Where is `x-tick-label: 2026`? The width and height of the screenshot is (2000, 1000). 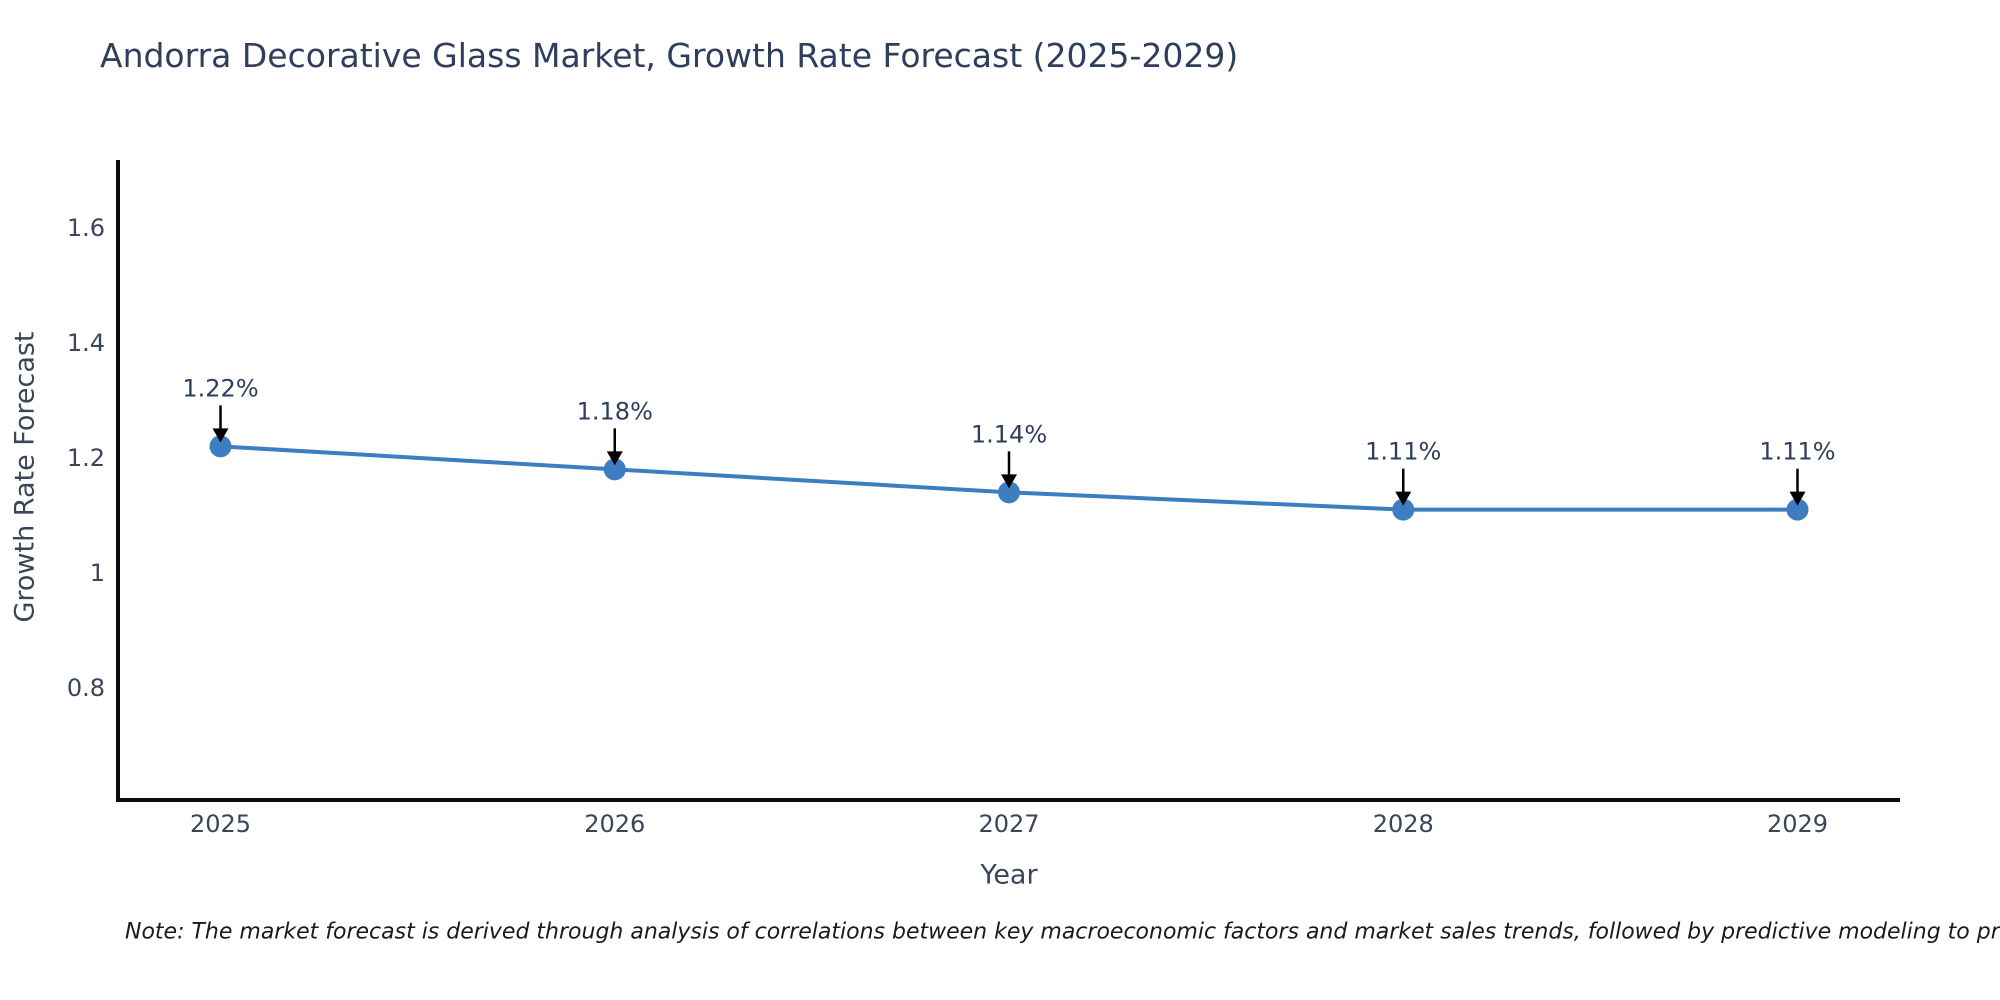
x-tick-label: 2026 is located at coordinates (614, 824).